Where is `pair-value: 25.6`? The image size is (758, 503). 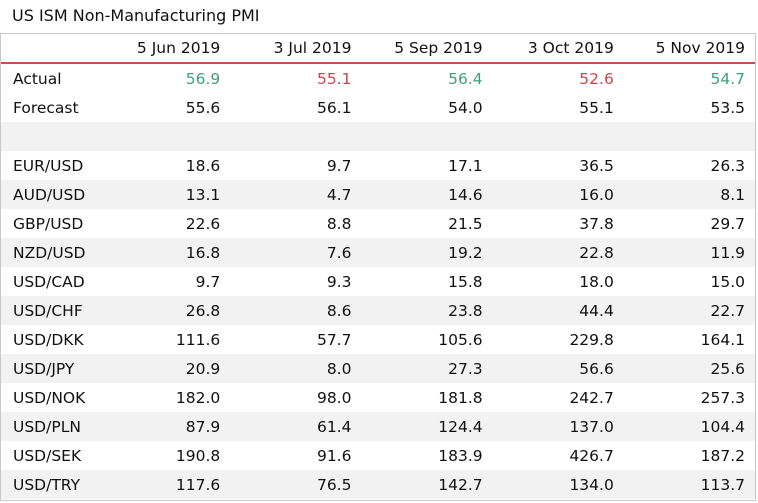 pair-value: 25.6 is located at coordinates (690, 368).